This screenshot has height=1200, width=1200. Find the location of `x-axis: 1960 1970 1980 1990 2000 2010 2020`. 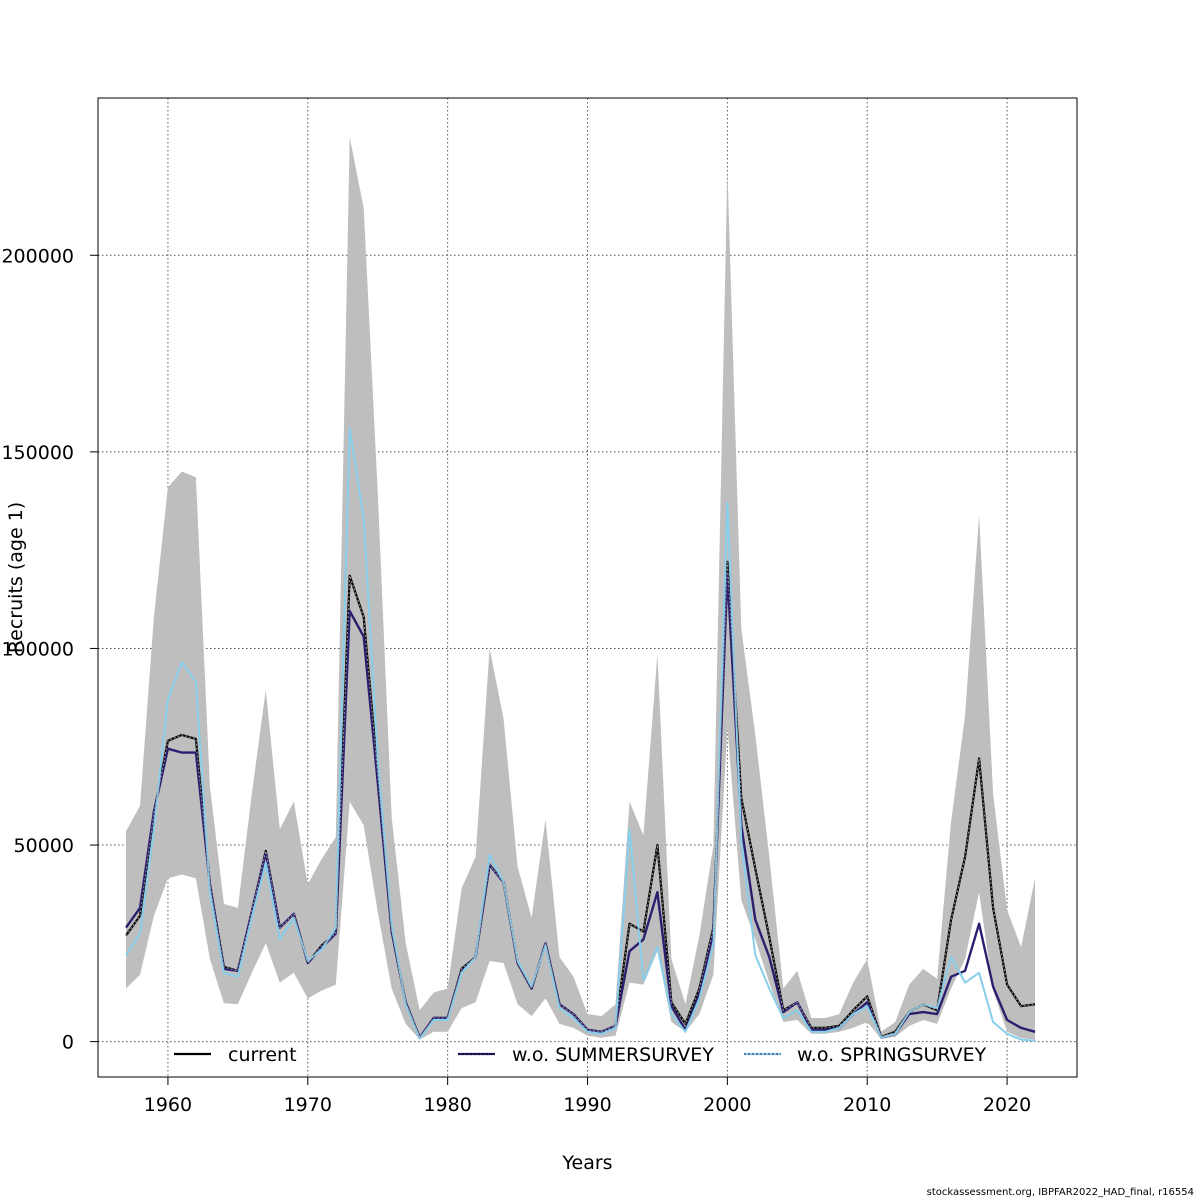

x-axis: 1960 1970 1980 1990 2000 2010 2020 is located at coordinates (587, 1096).